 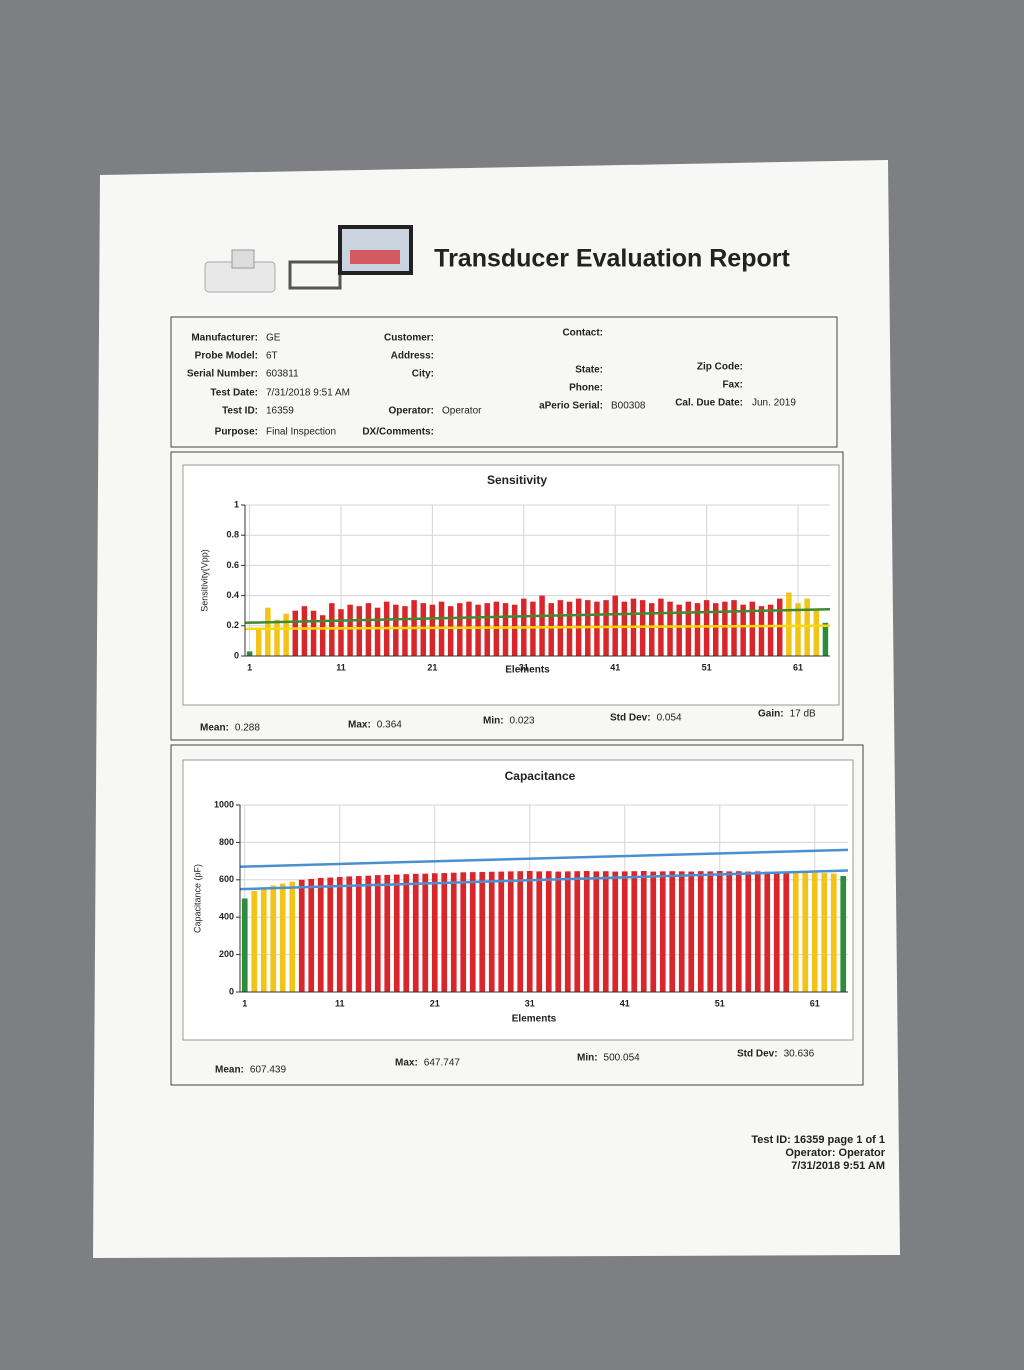 I want to click on stat-value: 607.439, so click(x=268, y=1070).